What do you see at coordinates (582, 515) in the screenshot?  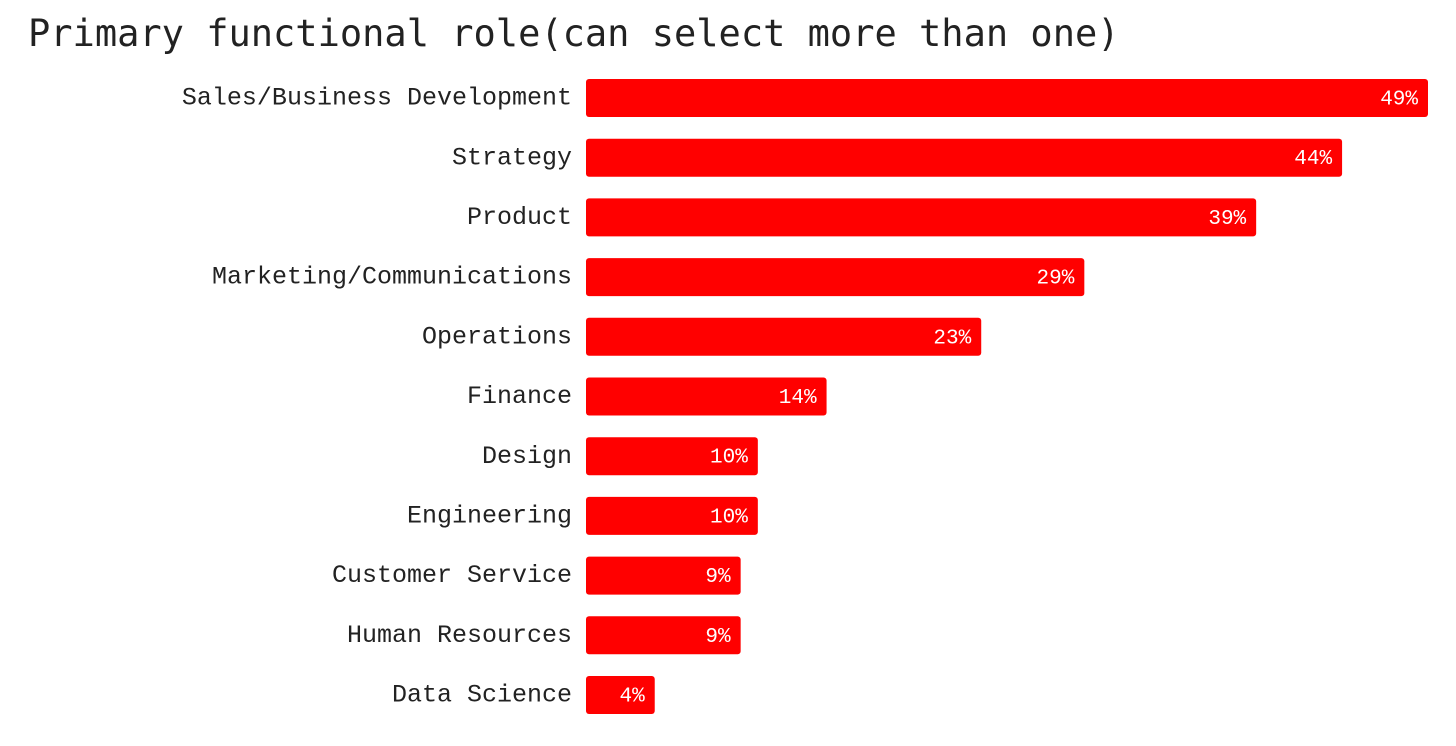 I see `bar-row: Engineering 10%` at bounding box center [582, 515].